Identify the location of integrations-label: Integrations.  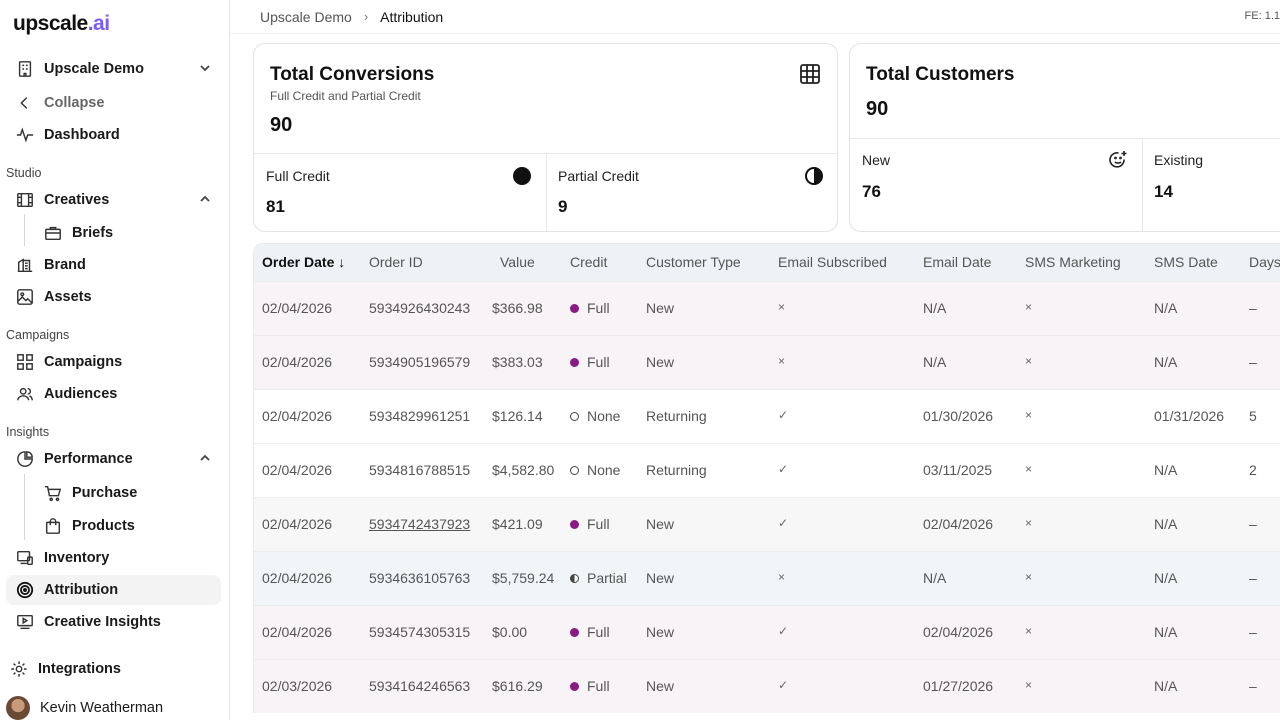
(79, 669).